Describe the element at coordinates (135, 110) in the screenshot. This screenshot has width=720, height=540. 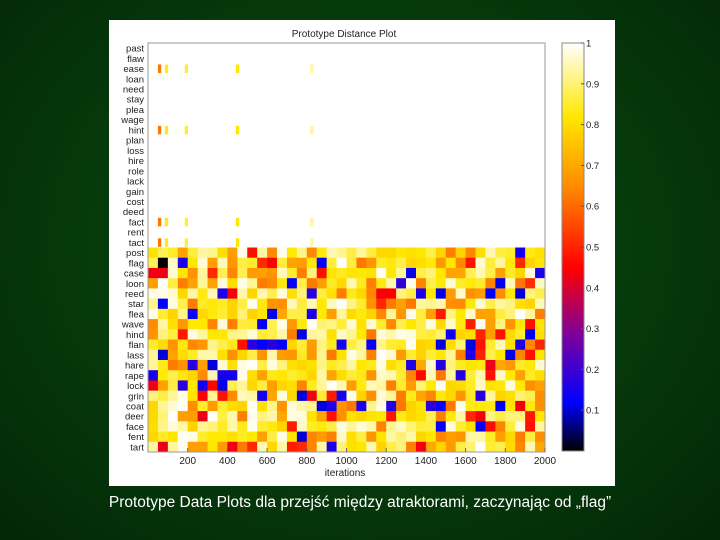
I see `row-label-plea: plea` at that location.